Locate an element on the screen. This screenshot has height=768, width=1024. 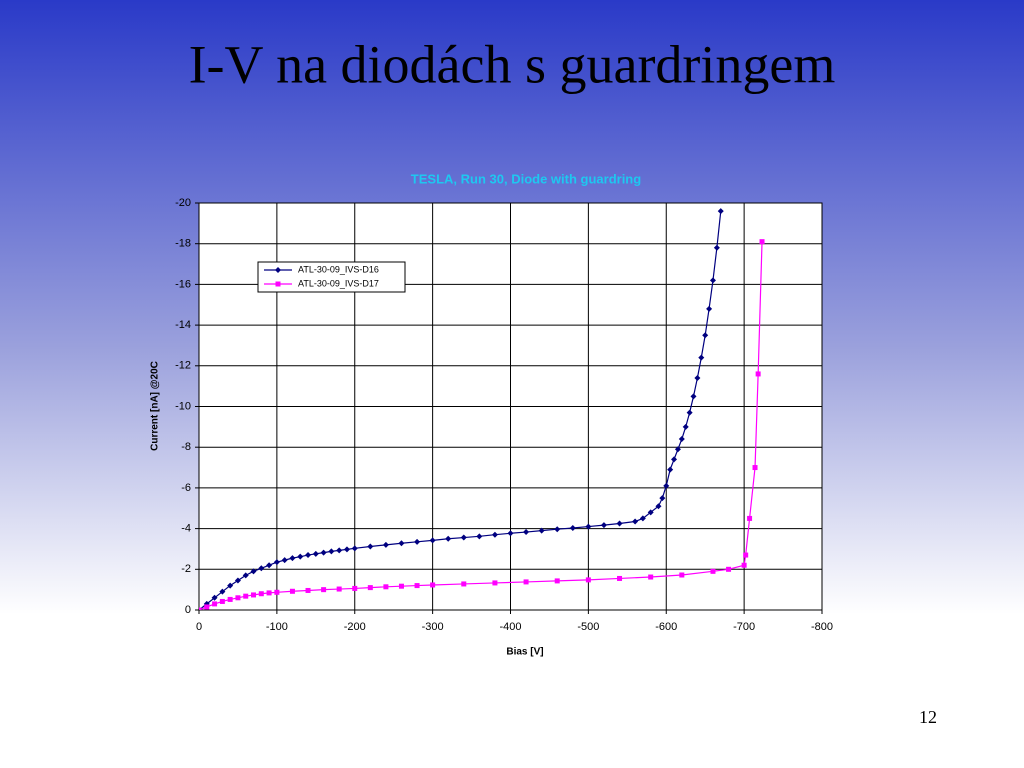
page-number: 12 is located at coordinates (928, 717).